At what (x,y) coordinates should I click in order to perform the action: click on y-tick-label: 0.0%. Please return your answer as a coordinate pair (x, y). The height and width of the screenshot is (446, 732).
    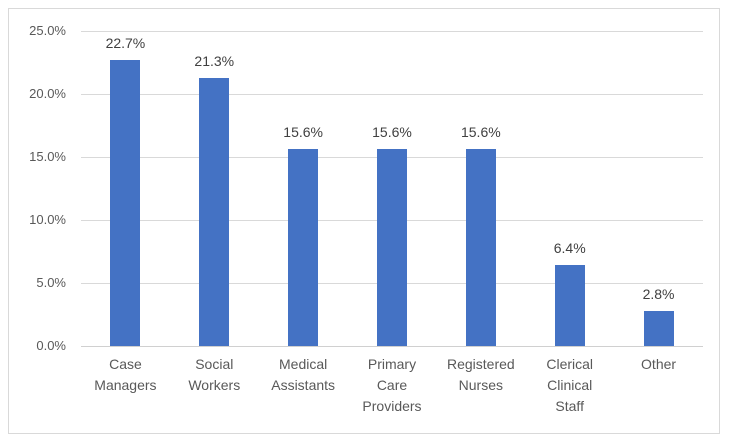
    Looking at the image, I should click on (51, 345).